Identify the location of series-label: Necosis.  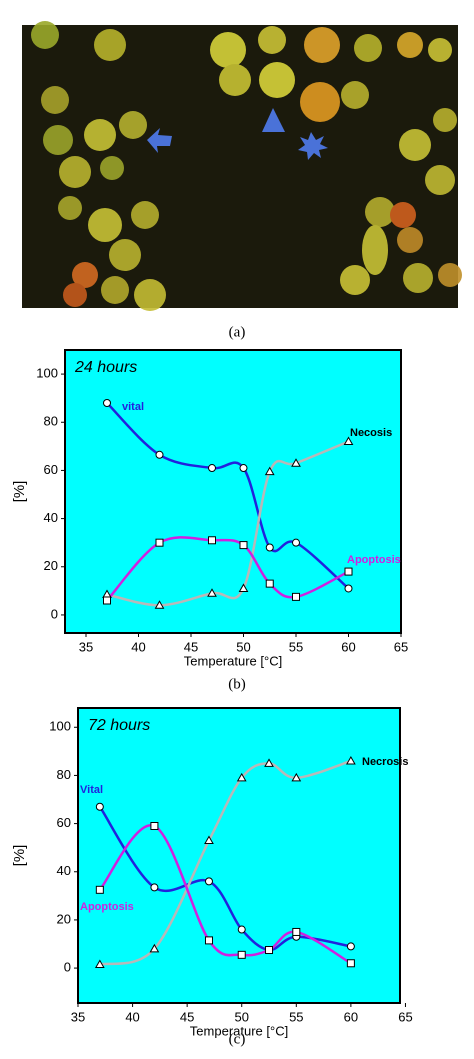
(371, 433).